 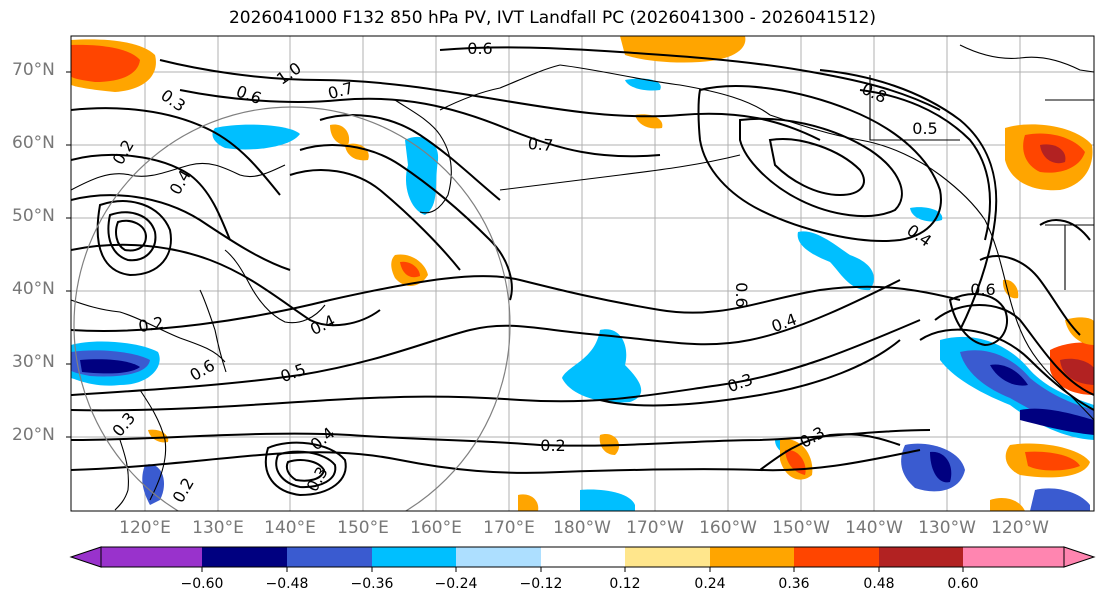 I want to click on lat-label: 70°N, so click(x=33, y=70).